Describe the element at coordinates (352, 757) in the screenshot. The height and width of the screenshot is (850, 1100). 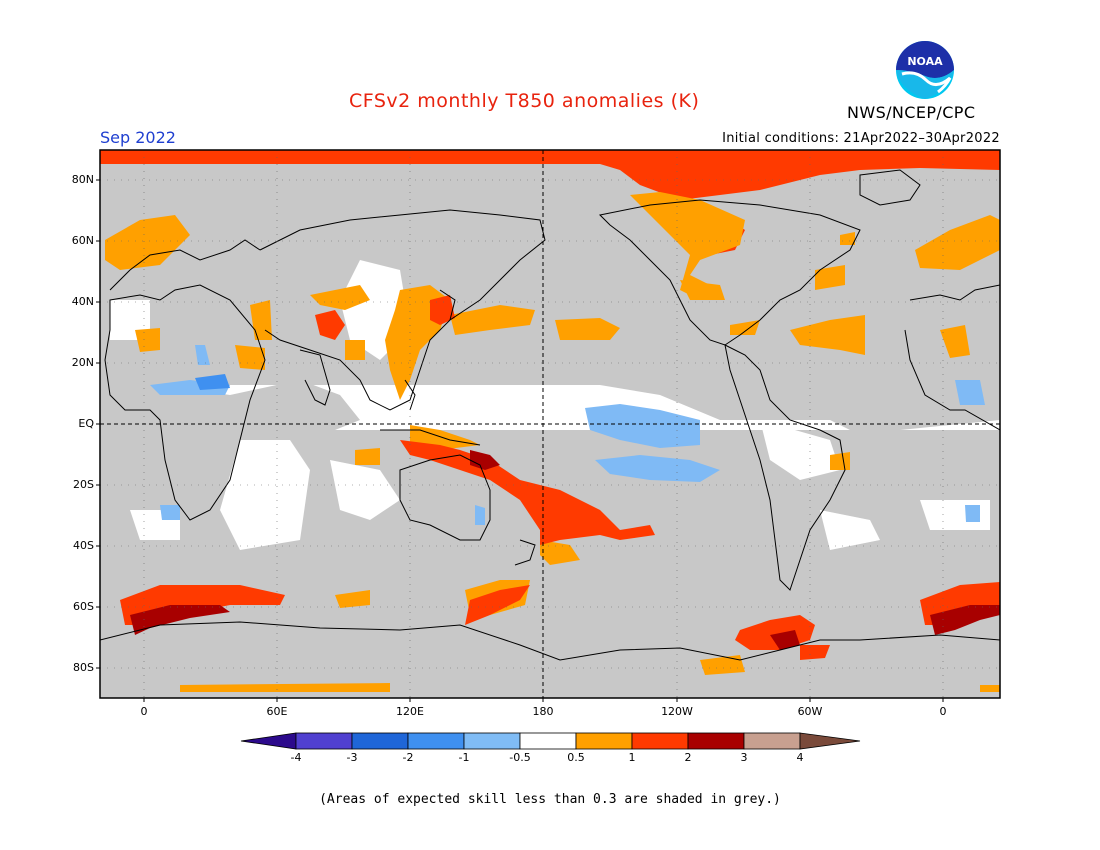
I see `colorbar-label-m3: -3` at that location.